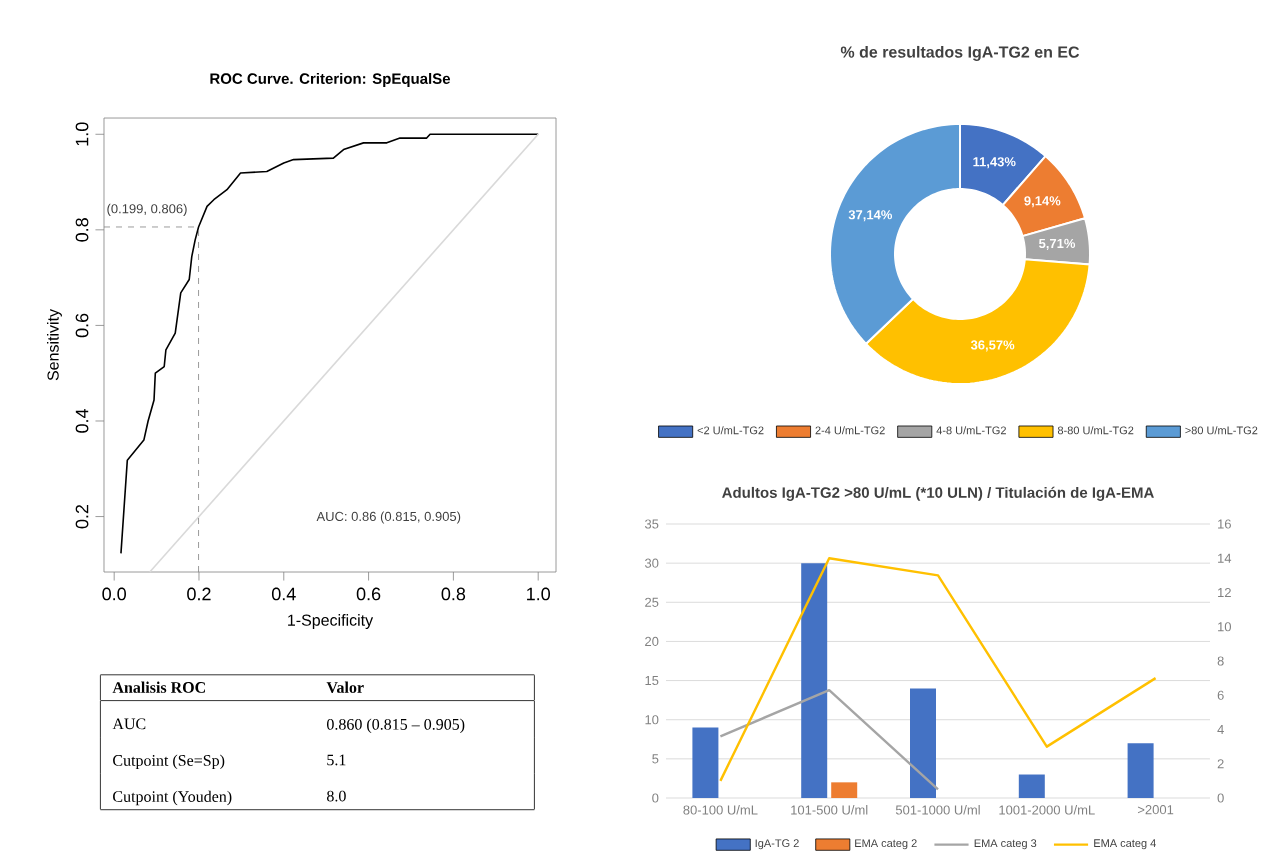 This screenshot has height=858, width=1276. Describe the element at coordinates (82, 230) in the screenshot. I see `y-tick-label: 0.8` at that location.